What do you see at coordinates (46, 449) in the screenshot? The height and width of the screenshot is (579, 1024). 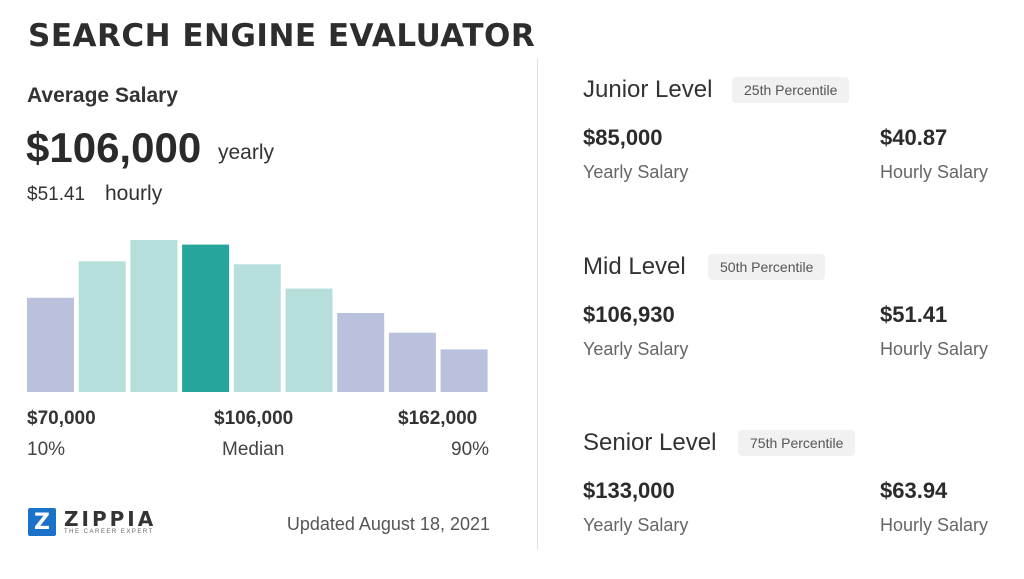 I see `axis-low-percentile: 10%` at bounding box center [46, 449].